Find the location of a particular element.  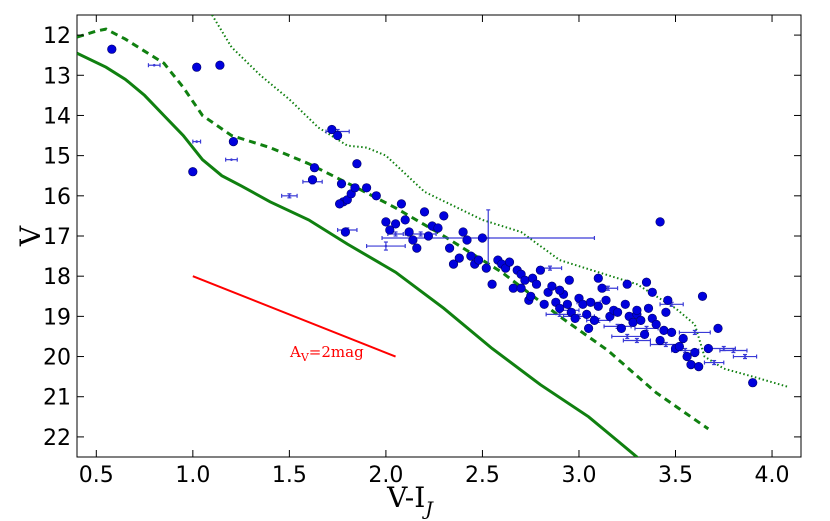

y-tick-label: 17 is located at coordinates (57, 237).